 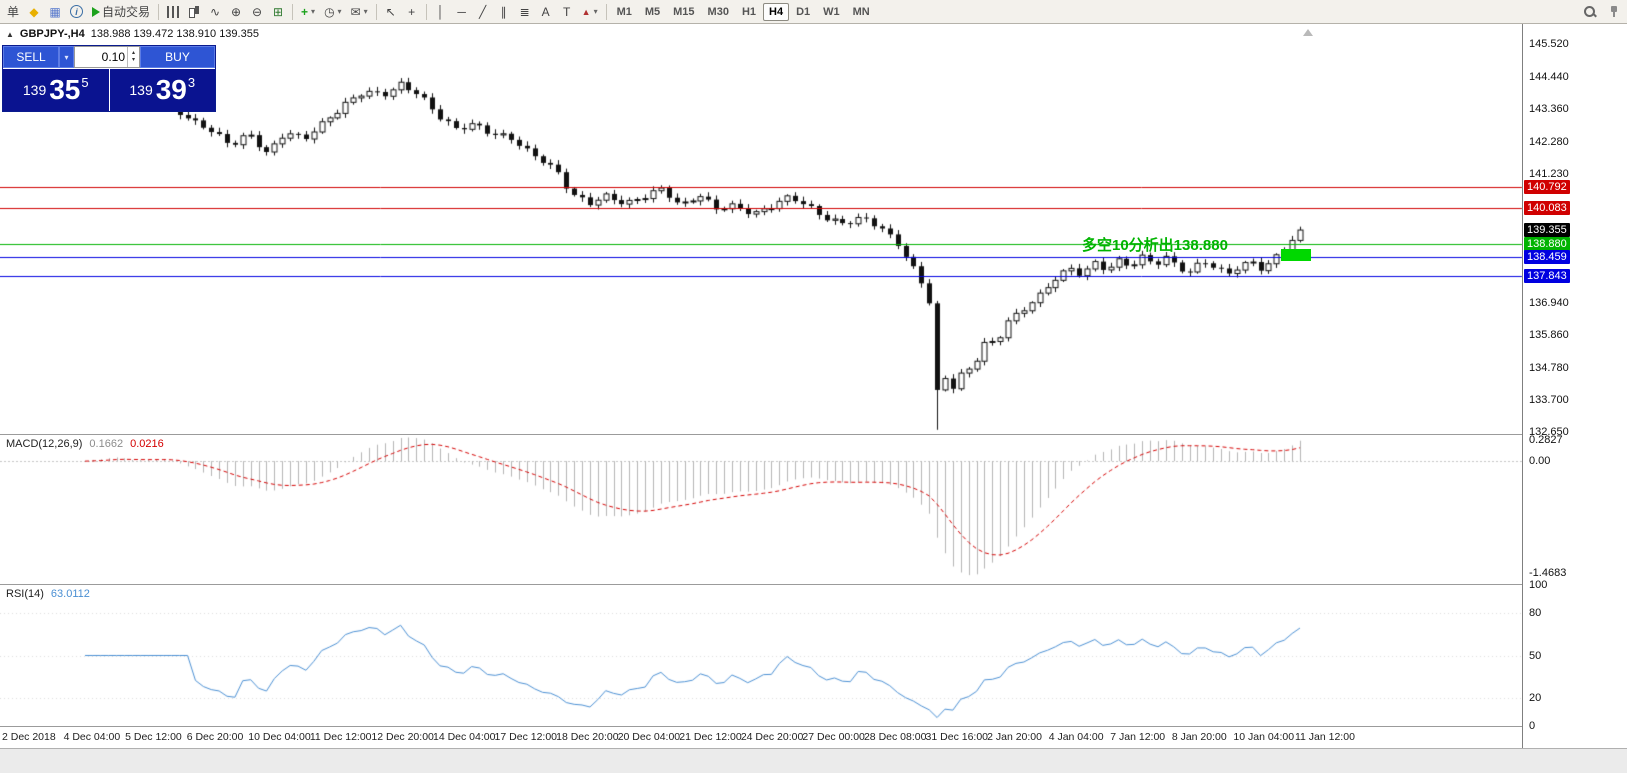 I want to click on lot-decrease-icon: ▾, so click(x=133, y=60).